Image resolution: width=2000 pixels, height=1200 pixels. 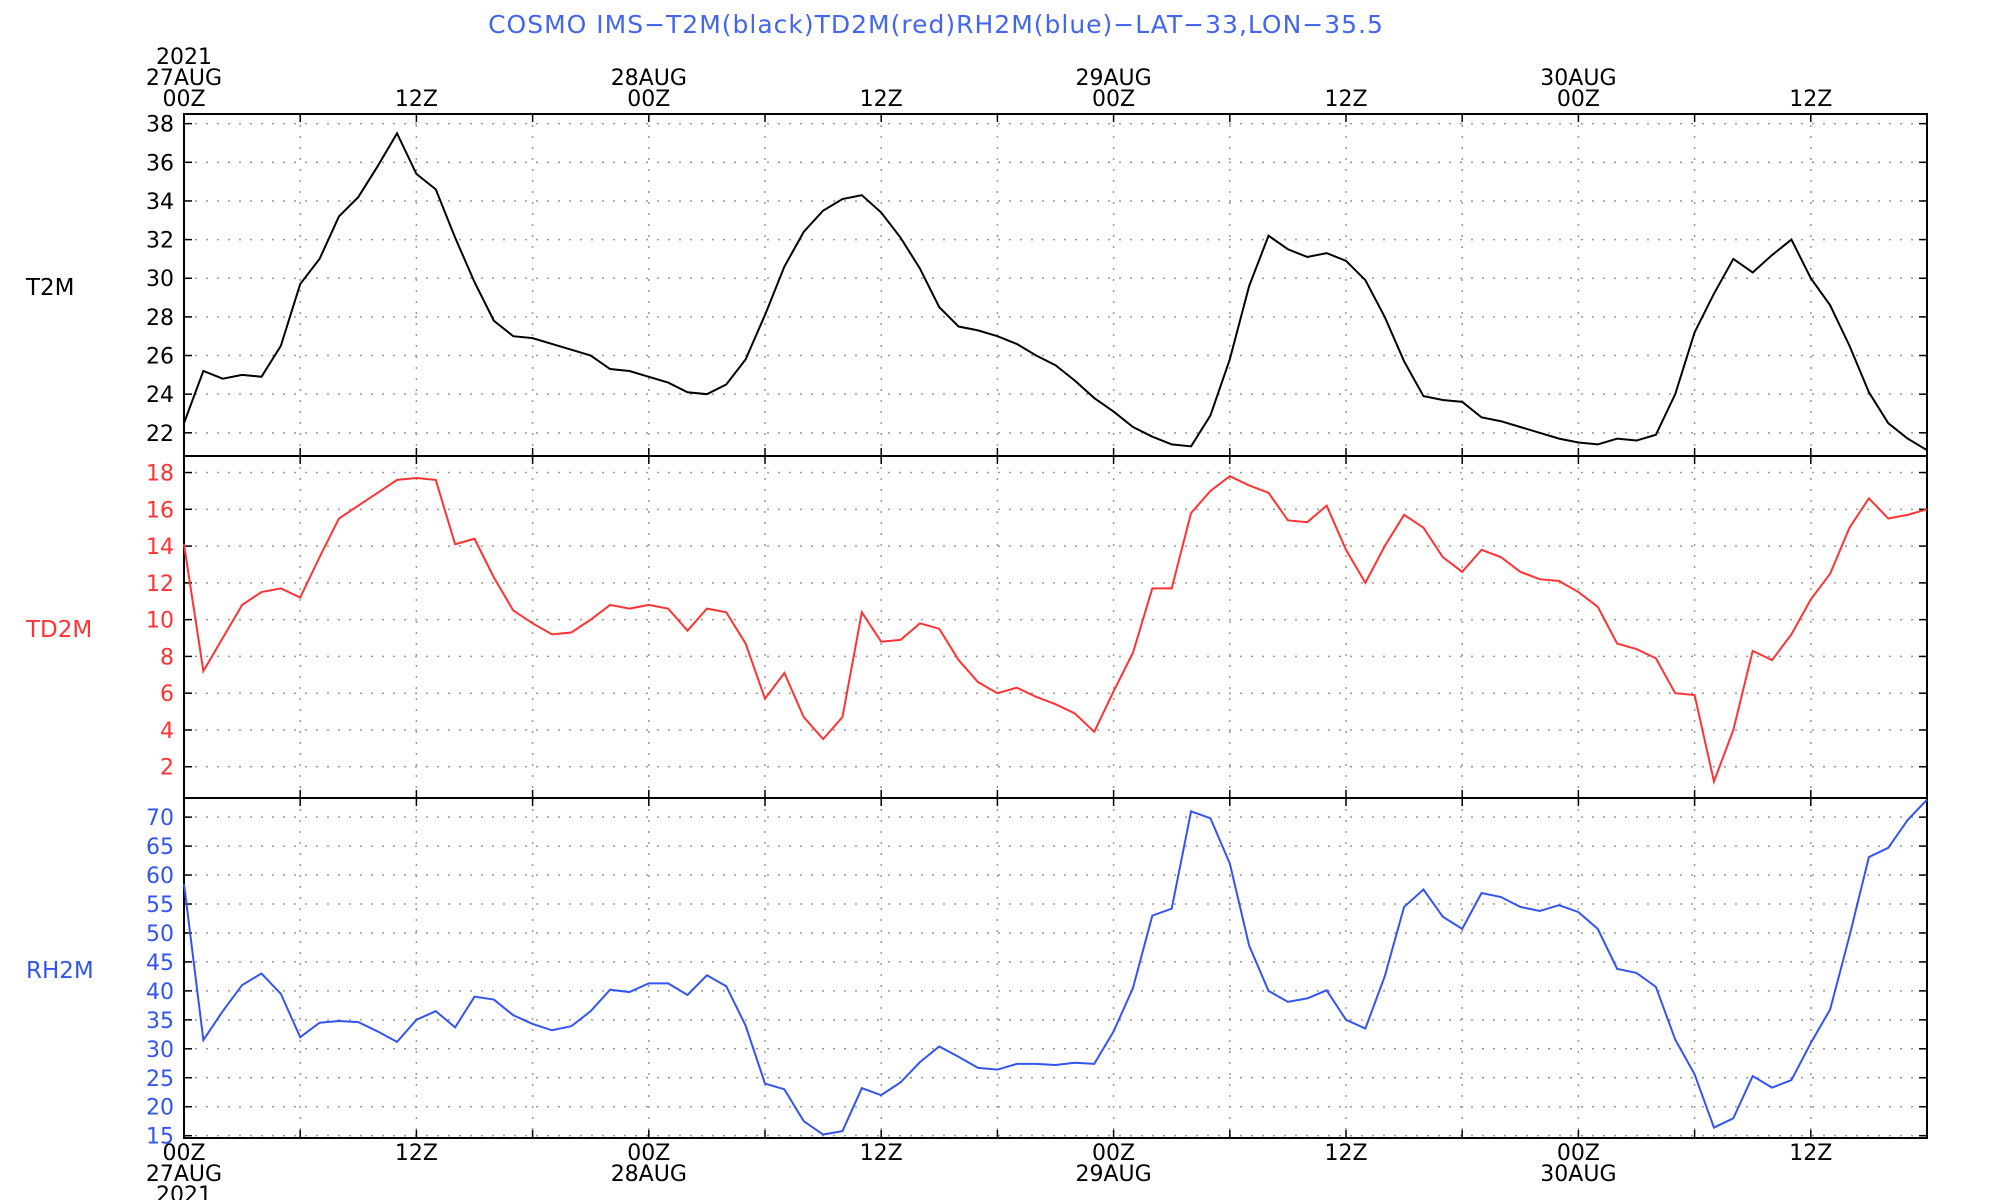 I want to click on y-tick-label: 2, so click(x=167, y=768).